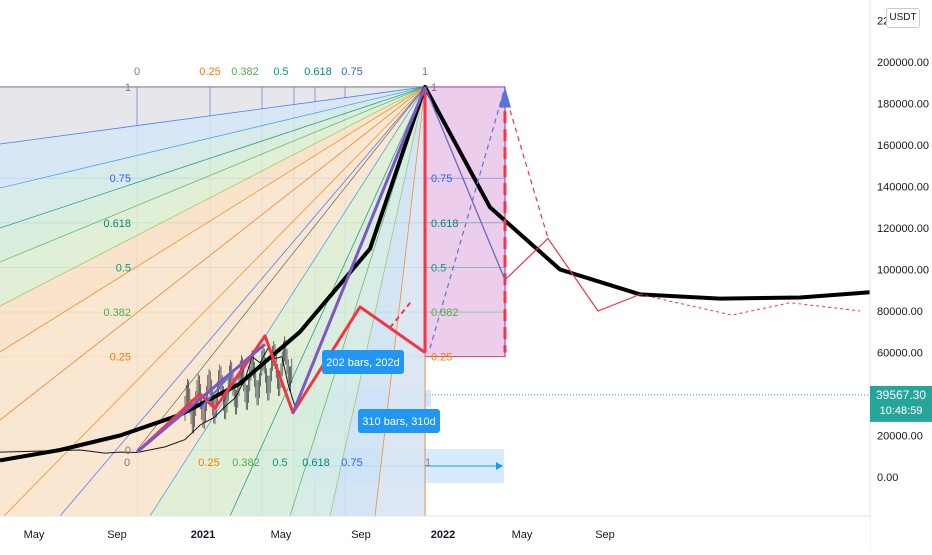 The height and width of the screenshot is (555, 932). Describe the element at coordinates (903, 229) in the screenshot. I see `y-tick-label: 120000.00` at that location.